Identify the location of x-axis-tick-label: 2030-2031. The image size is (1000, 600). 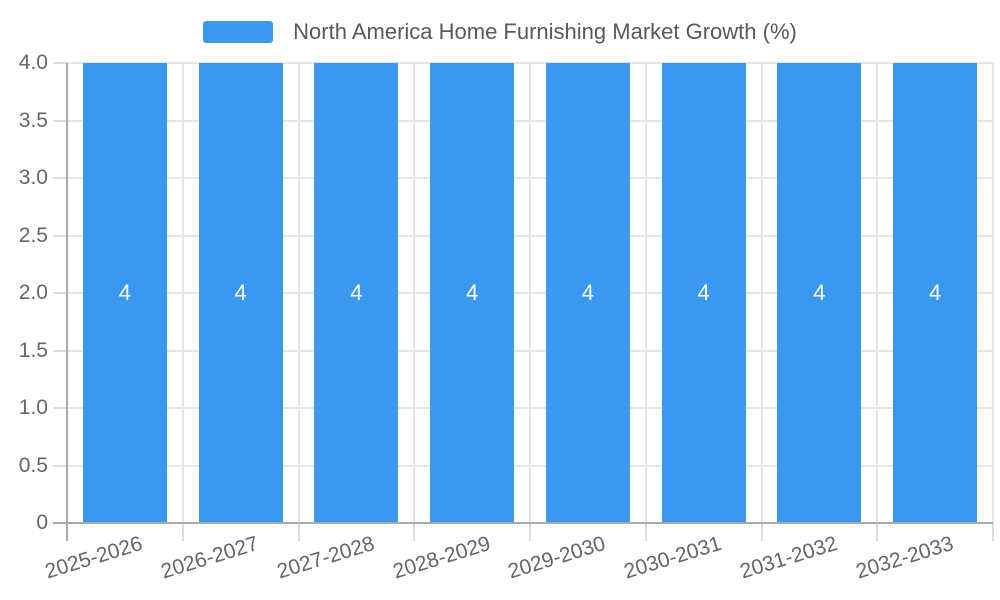
(673, 558).